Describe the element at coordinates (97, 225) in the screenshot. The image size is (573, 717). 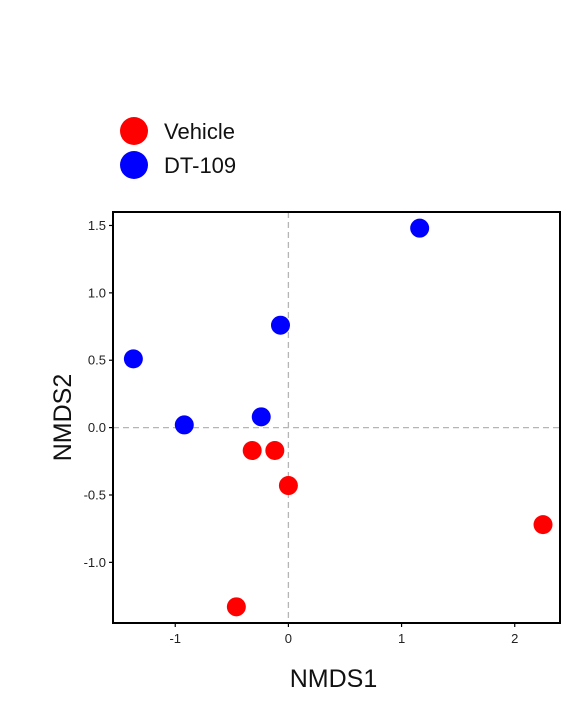
I see `y-tick-label: 1.5` at that location.